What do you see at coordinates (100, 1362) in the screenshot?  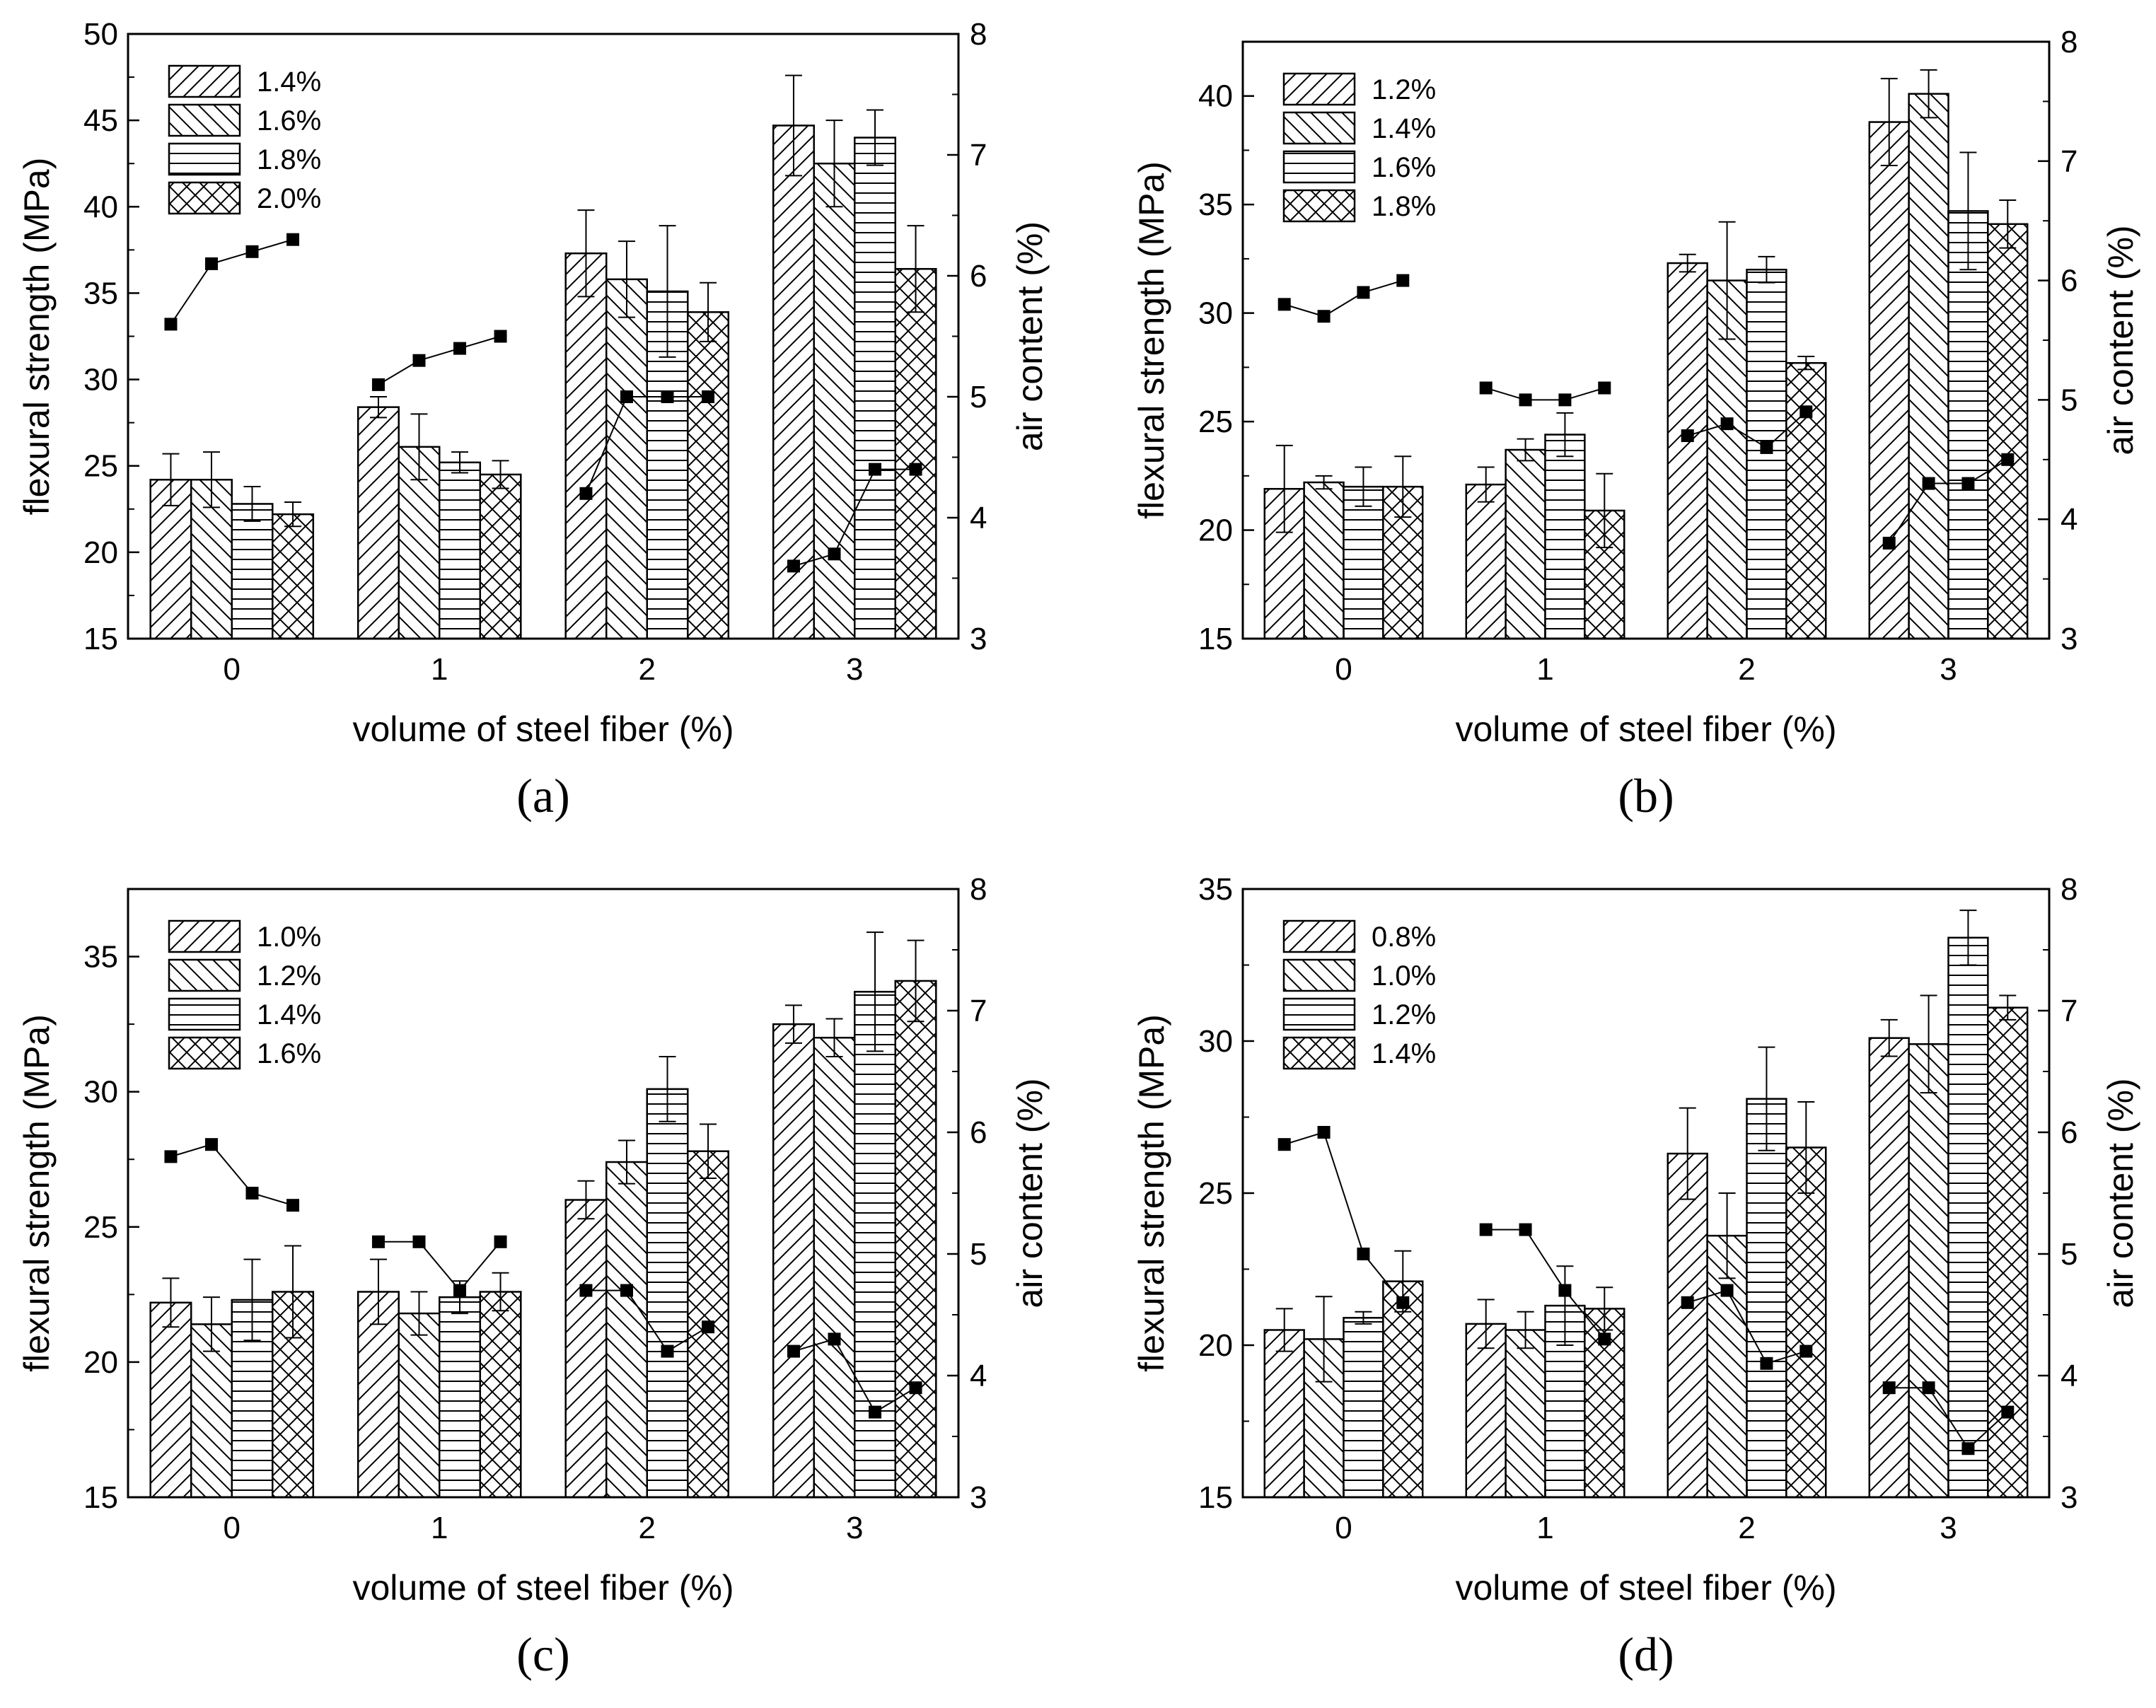 I see `y-tick-label: 20` at bounding box center [100, 1362].